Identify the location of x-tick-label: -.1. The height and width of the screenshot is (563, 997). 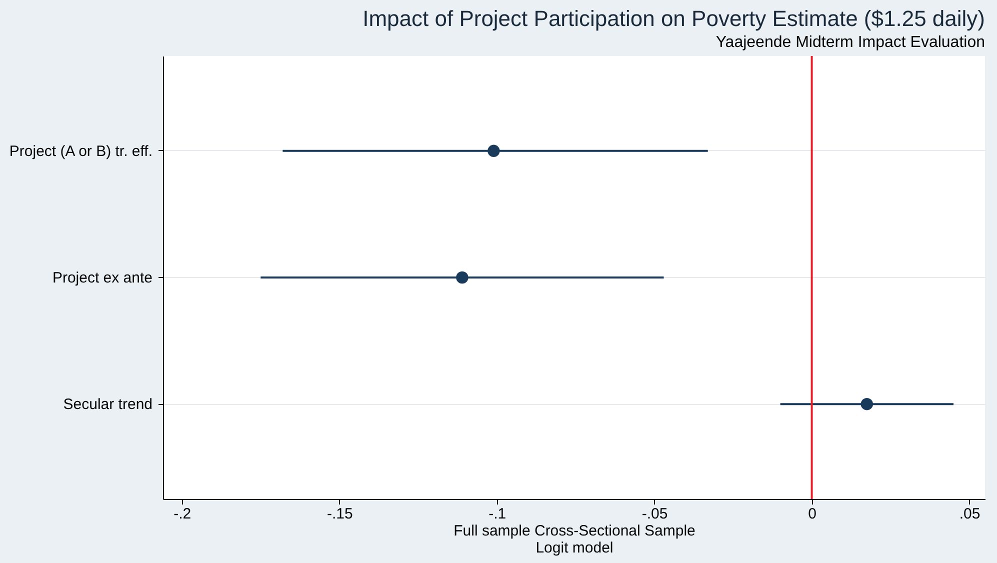
(497, 514).